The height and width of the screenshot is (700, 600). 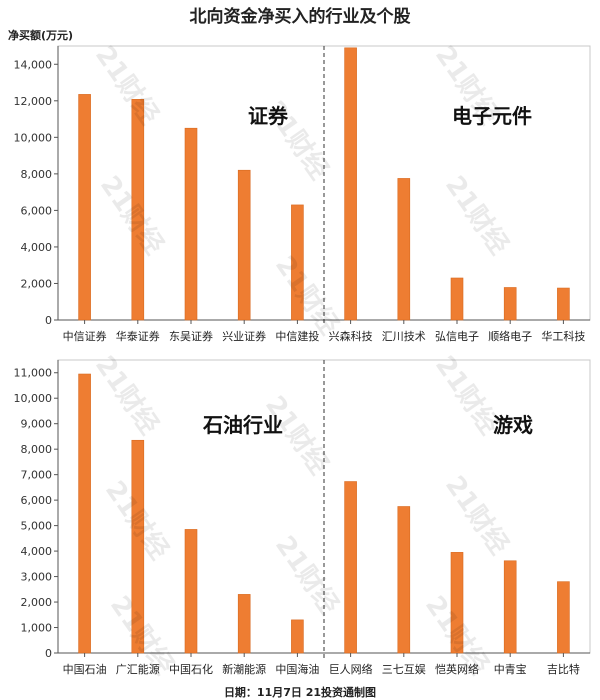 What do you see at coordinates (297, 669) in the screenshot?
I see `category-label: 中国海油` at bounding box center [297, 669].